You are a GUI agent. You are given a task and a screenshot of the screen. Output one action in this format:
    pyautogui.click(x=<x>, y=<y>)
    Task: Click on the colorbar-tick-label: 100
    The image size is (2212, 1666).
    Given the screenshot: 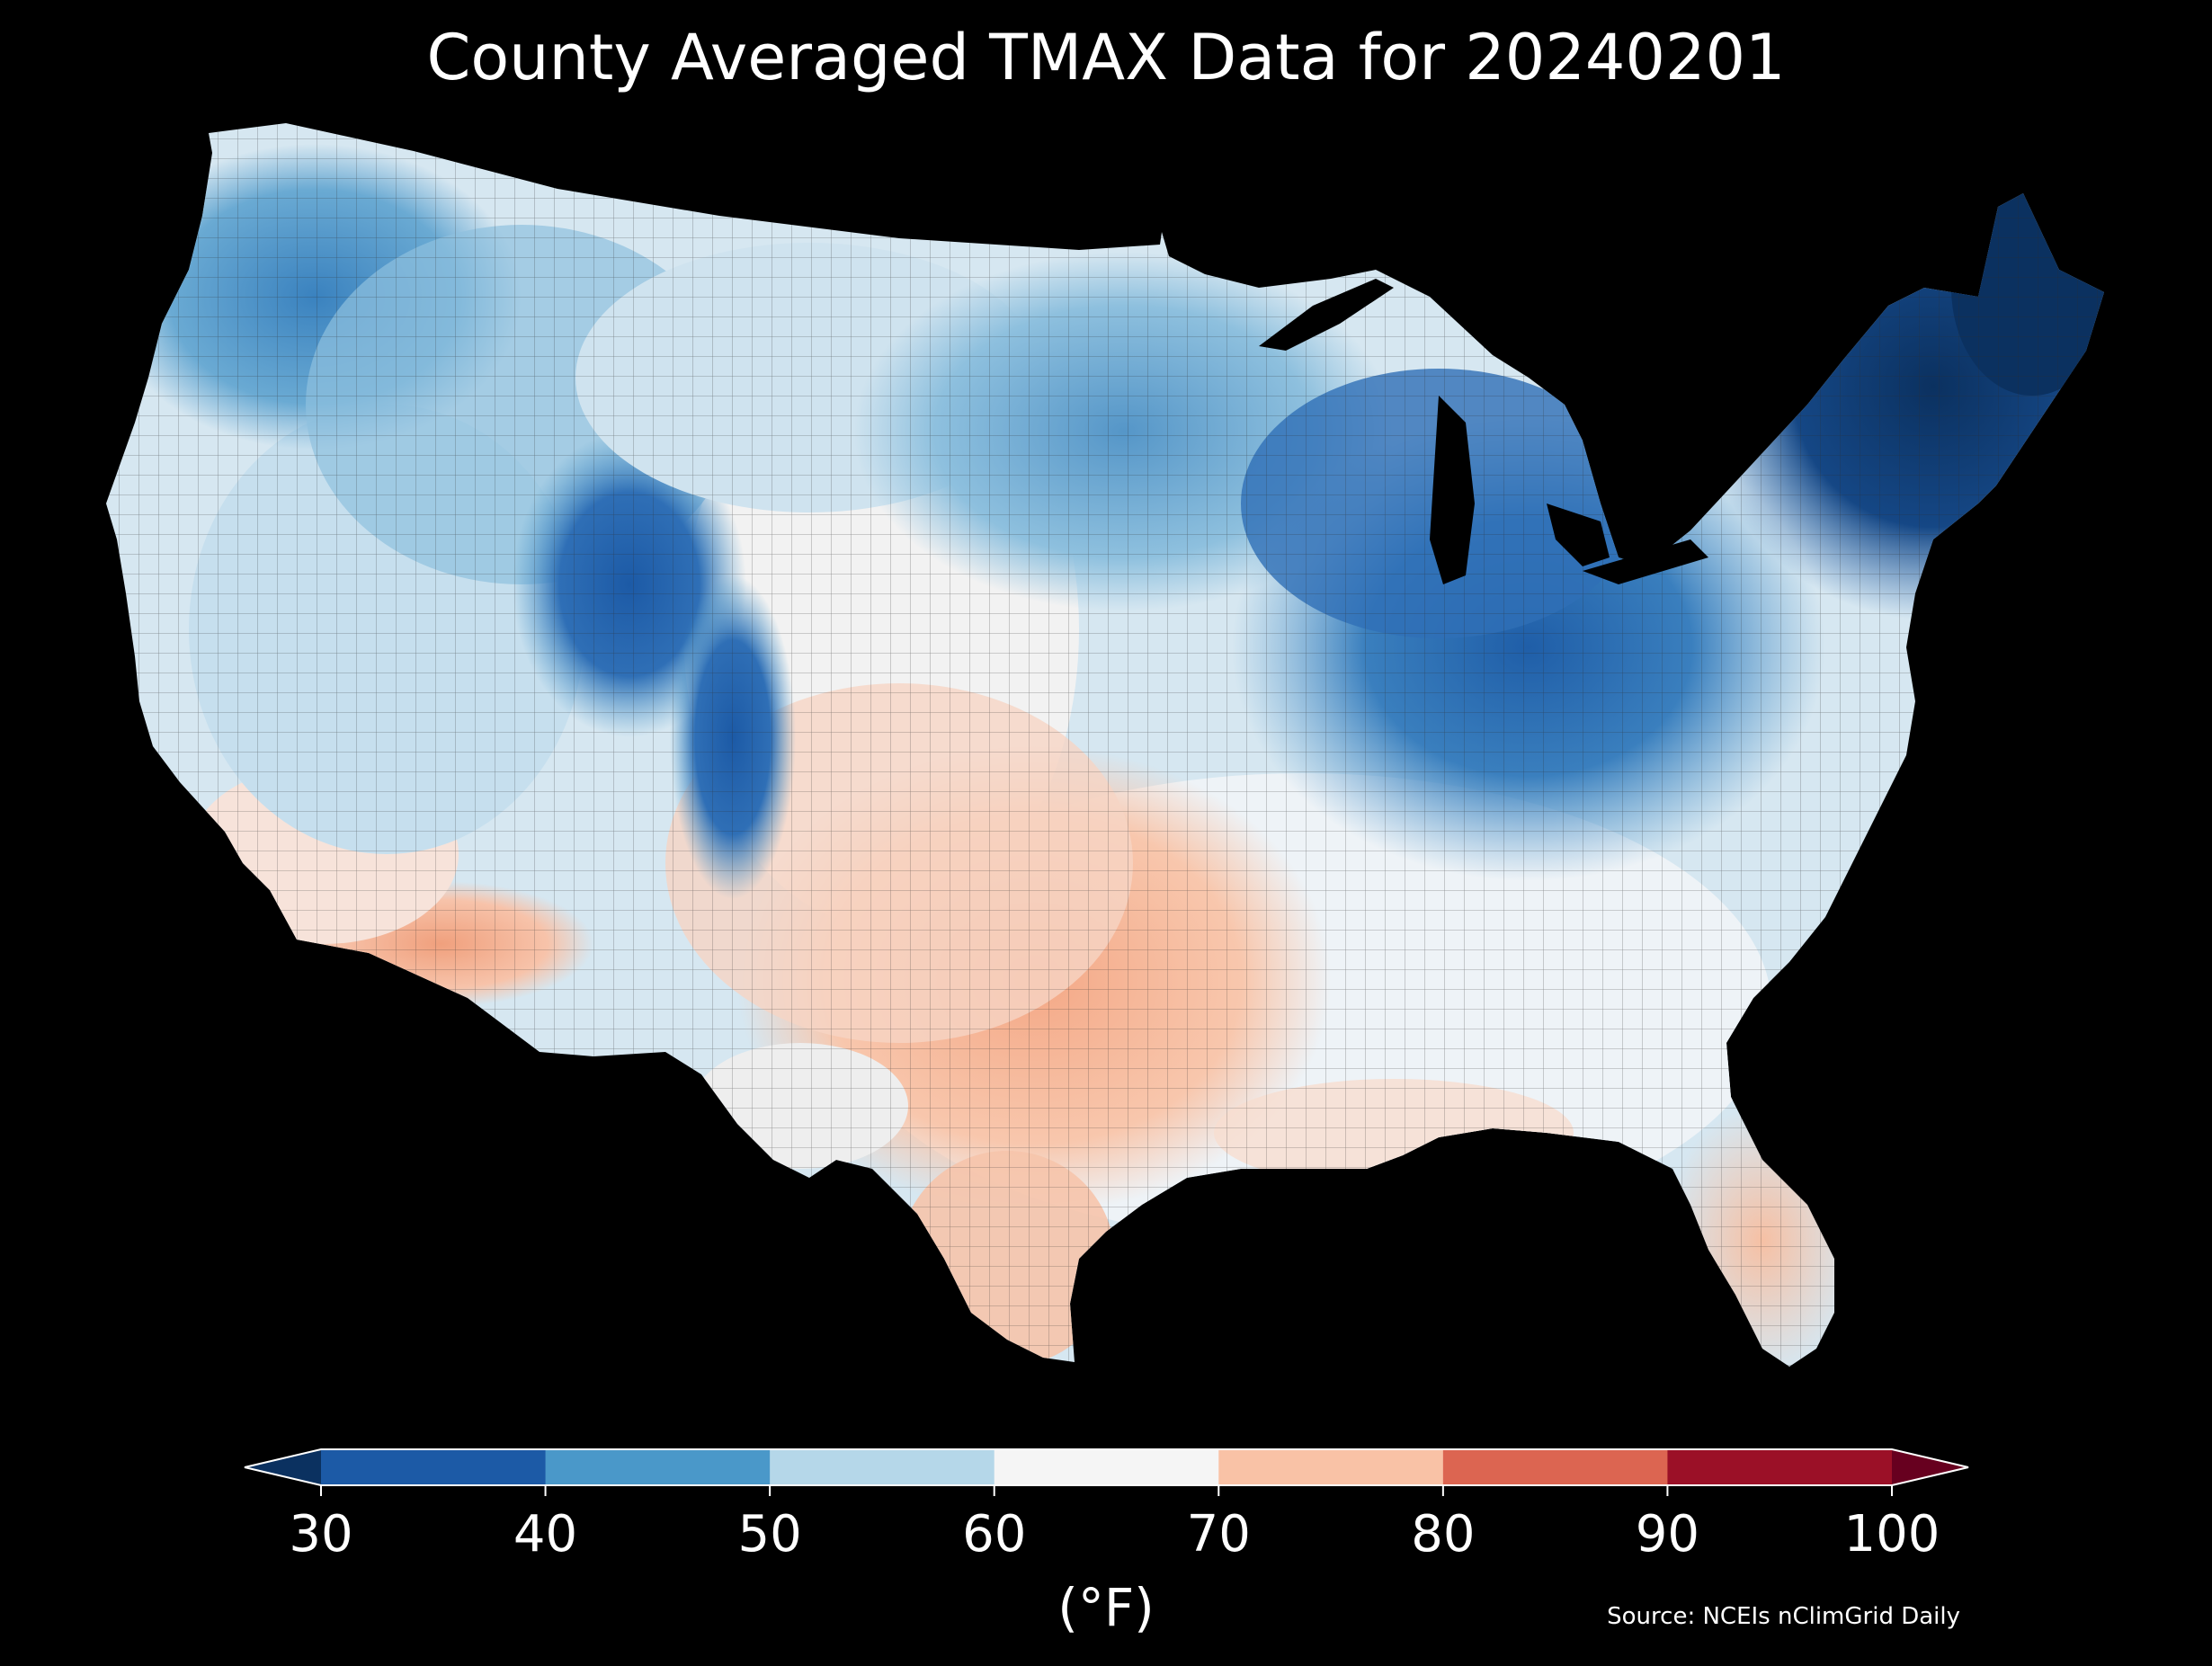 What is the action you would take?
    pyautogui.click(x=1891, y=1535)
    